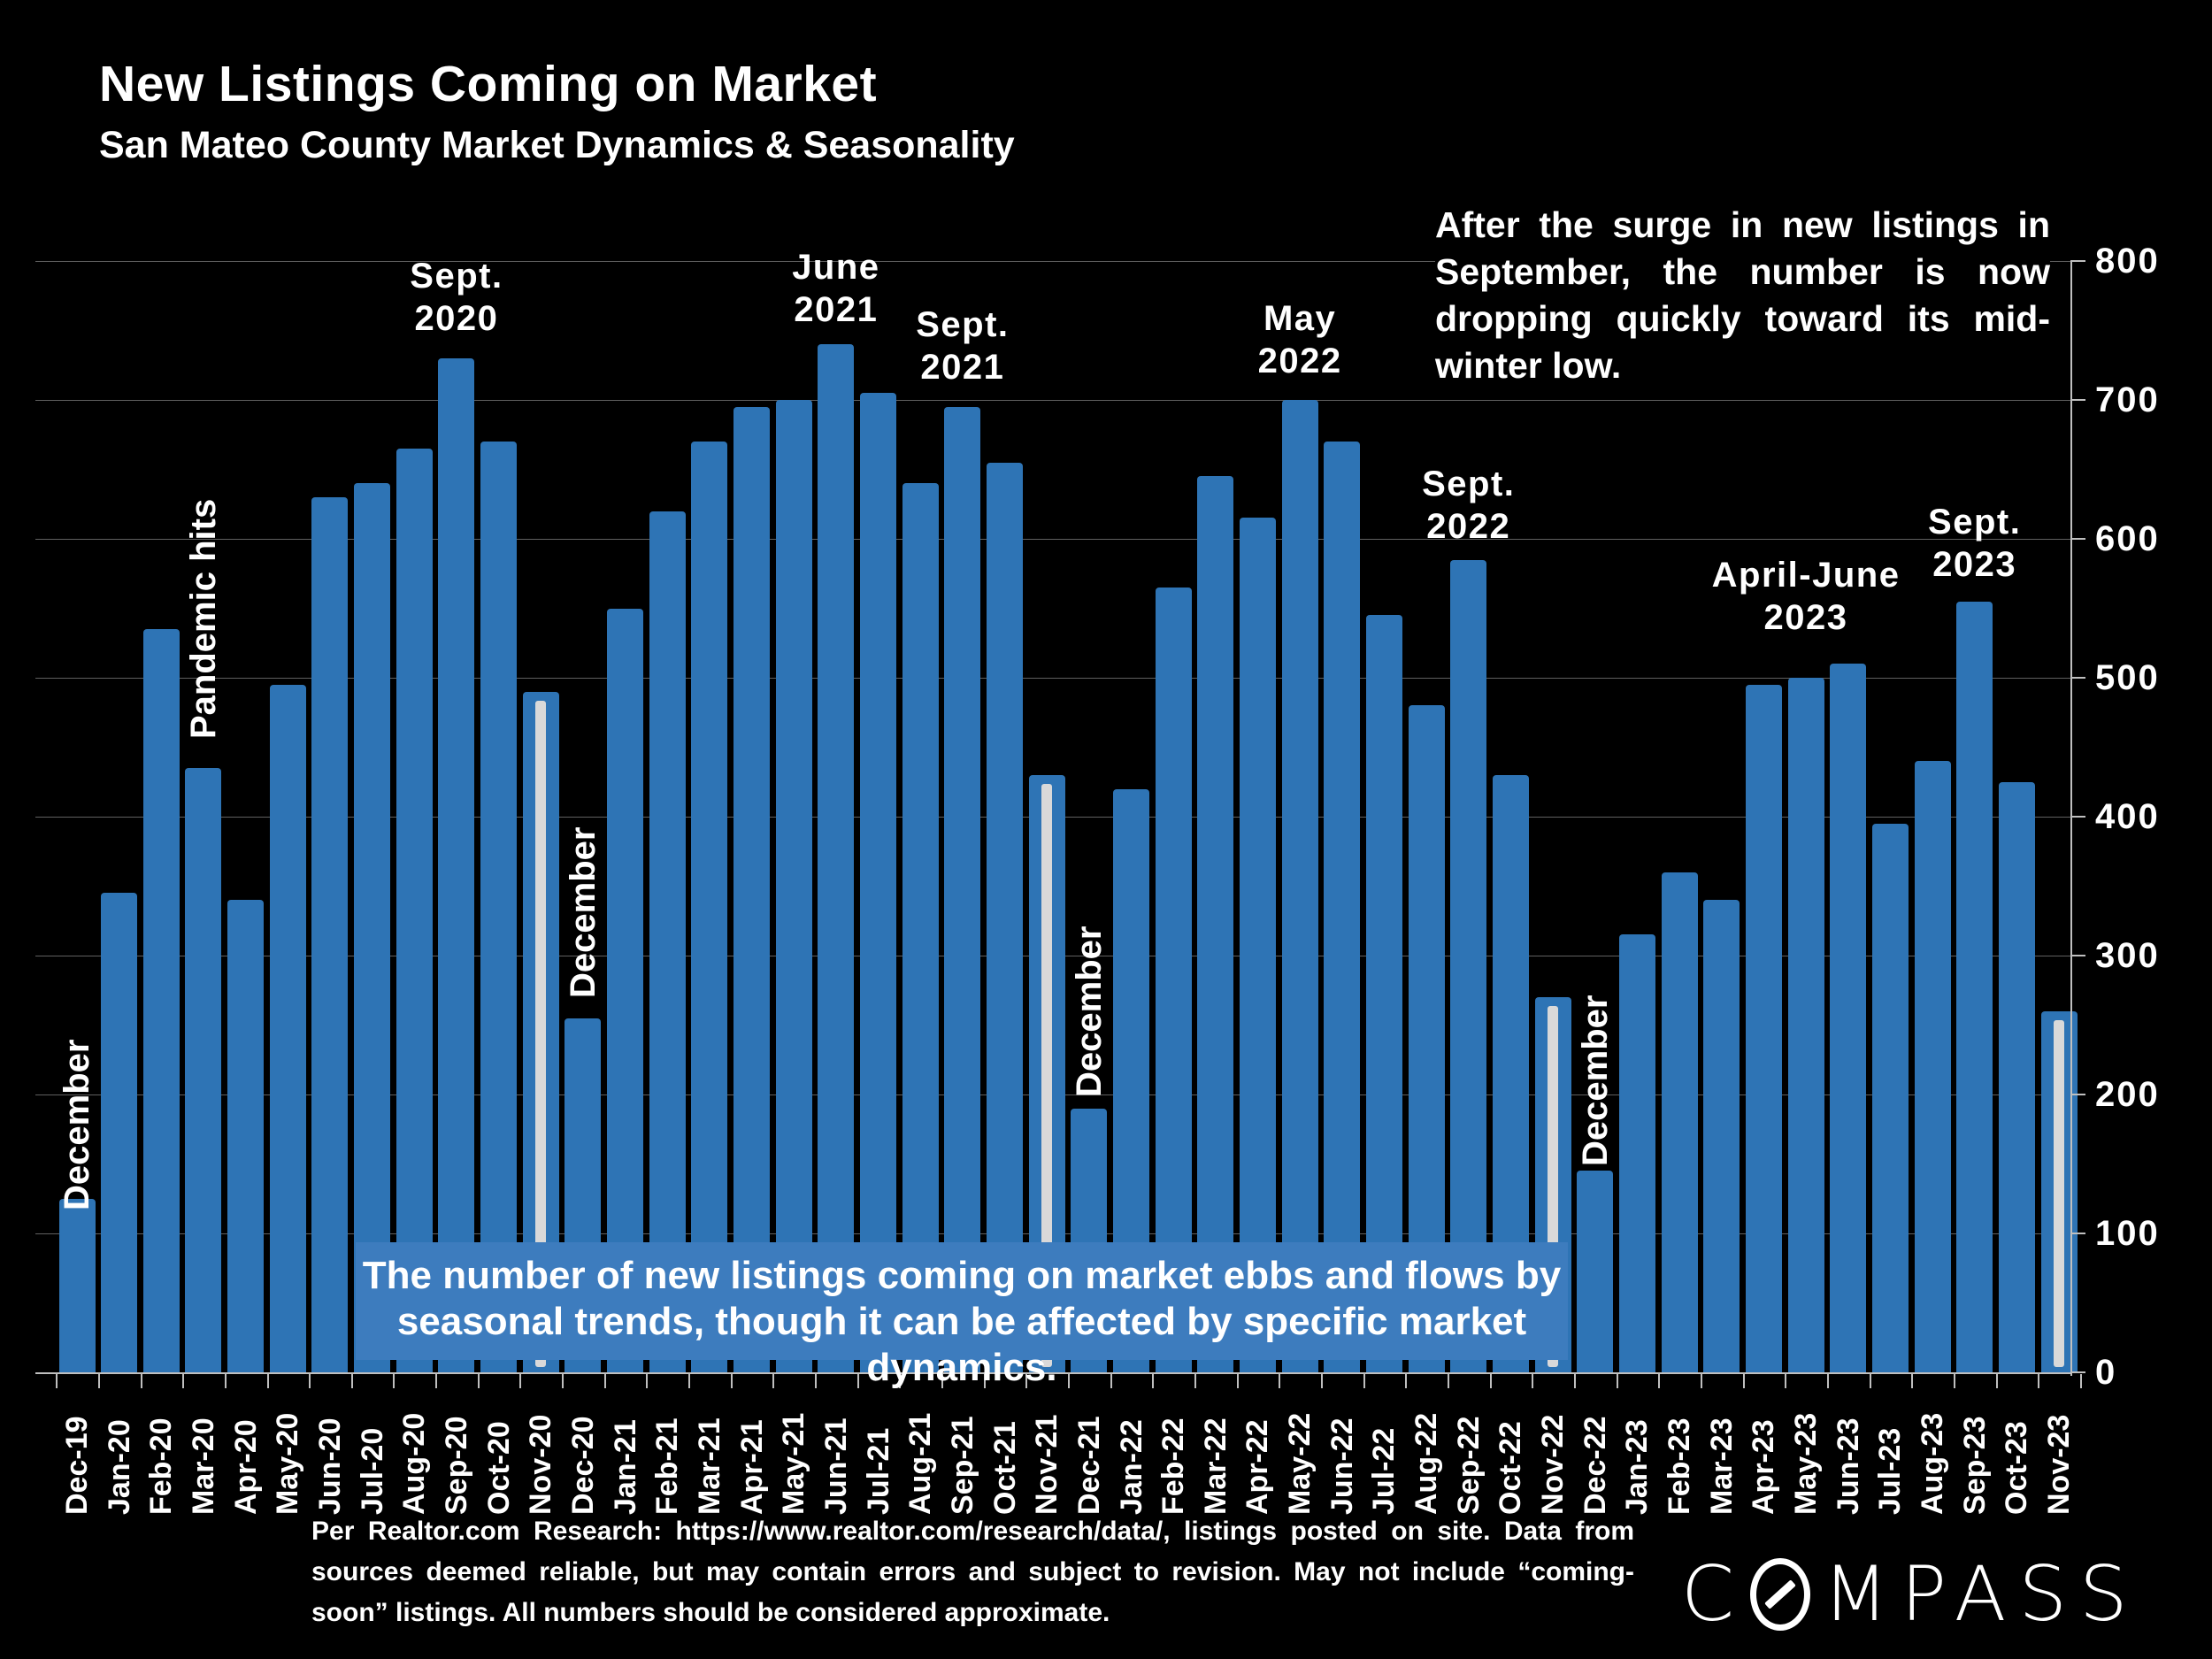  I want to click on x-axis-line, so click(1054, 1373).